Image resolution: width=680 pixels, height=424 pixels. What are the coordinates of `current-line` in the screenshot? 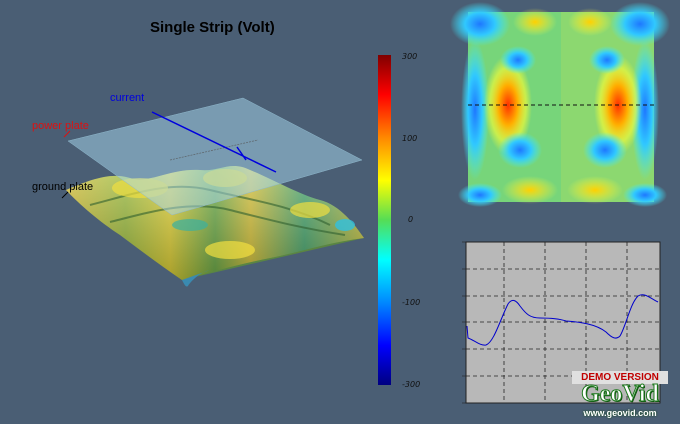 It's located at (214, 142).